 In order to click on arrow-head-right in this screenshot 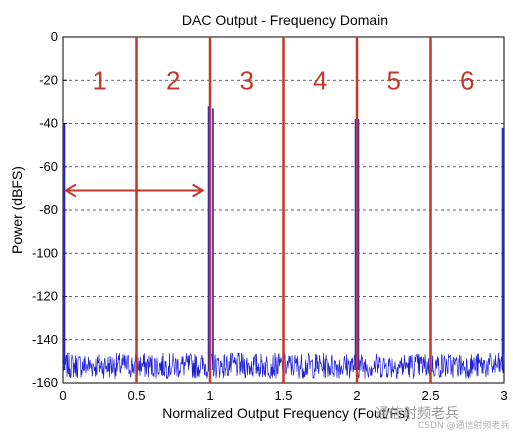, I will do `click(198, 190)`.